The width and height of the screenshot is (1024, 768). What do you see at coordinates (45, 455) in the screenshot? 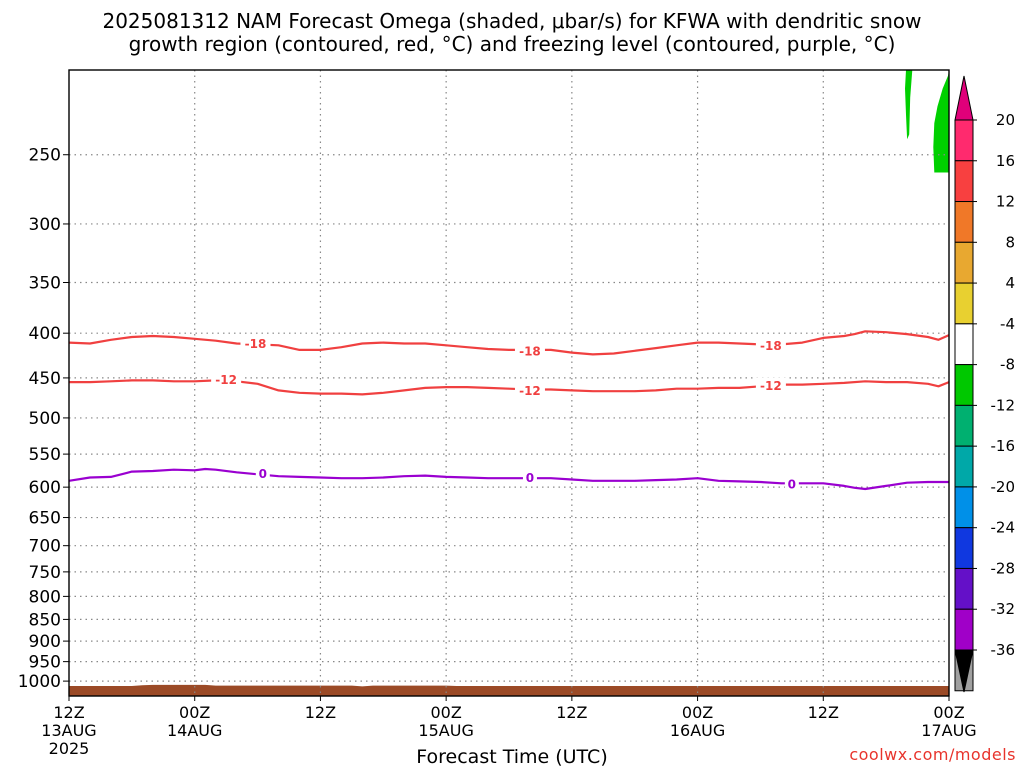
I see `y-tick-label: 550` at bounding box center [45, 455].